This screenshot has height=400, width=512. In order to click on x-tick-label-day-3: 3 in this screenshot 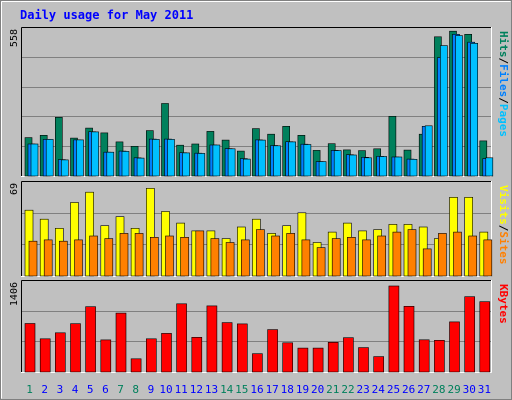, I will do `click(60, 389)`.